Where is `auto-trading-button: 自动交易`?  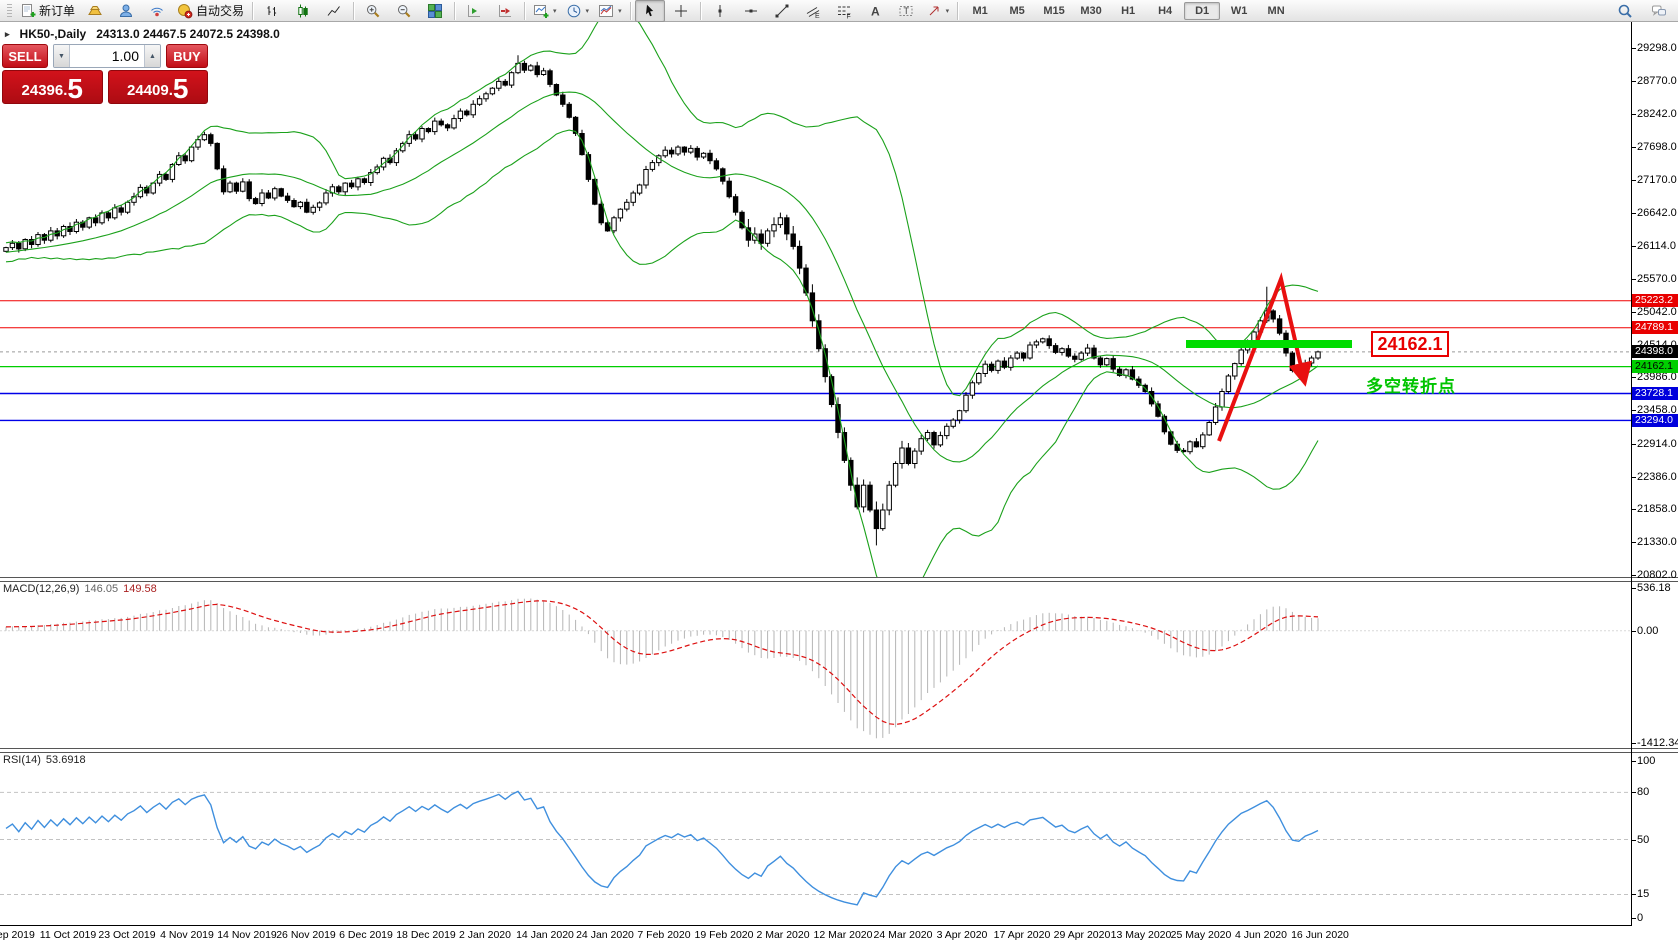
auto-trading-button: 自动交易 is located at coordinates (210, 11).